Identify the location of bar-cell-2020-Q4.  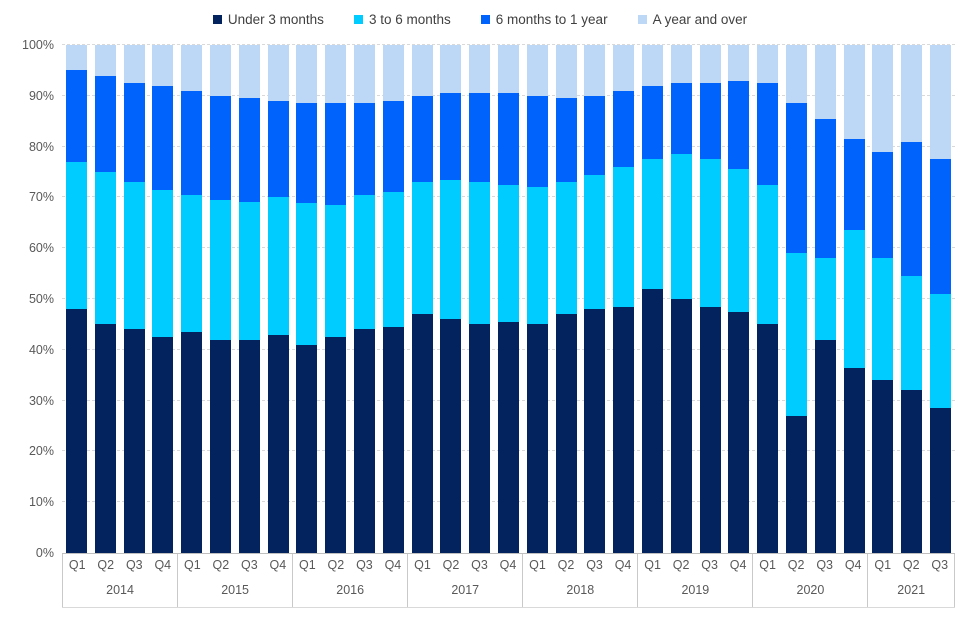
(854, 299).